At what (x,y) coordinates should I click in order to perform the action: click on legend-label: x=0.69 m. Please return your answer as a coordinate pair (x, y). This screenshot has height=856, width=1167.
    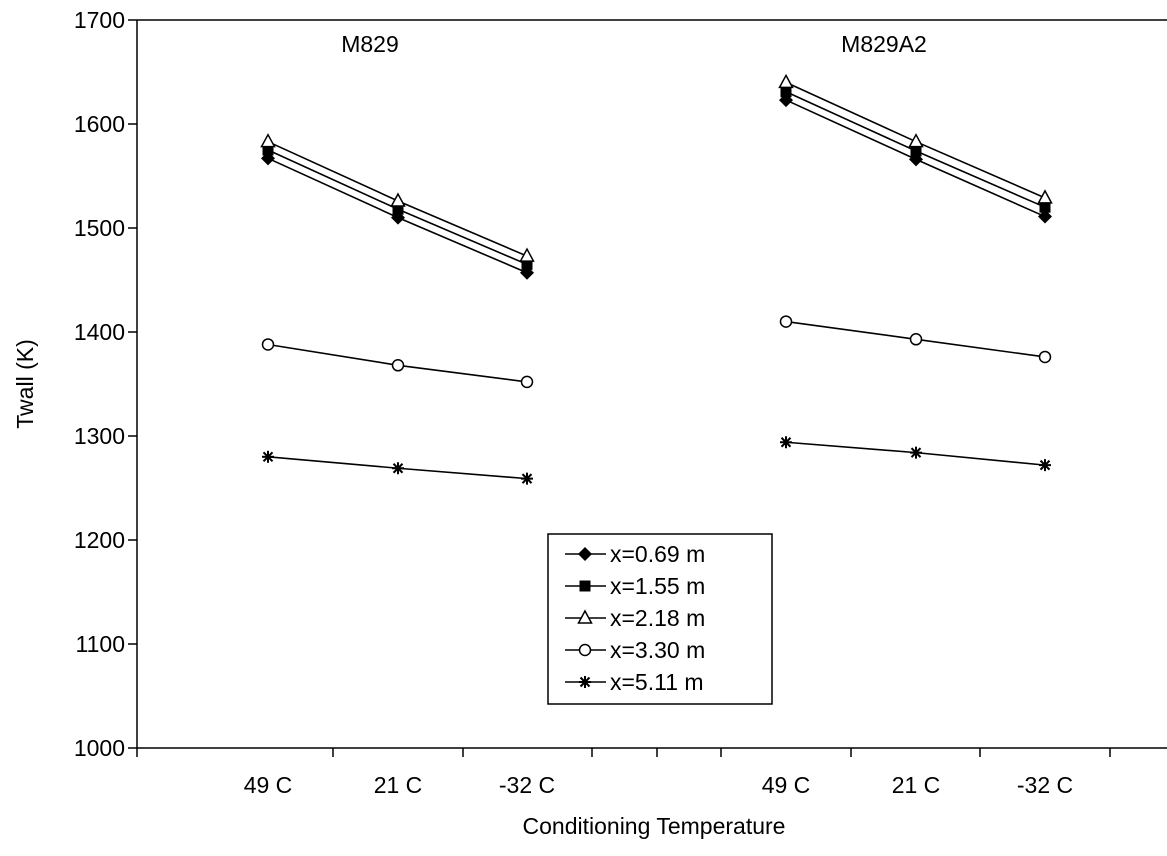
    Looking at the image, I should click on (657, 554).